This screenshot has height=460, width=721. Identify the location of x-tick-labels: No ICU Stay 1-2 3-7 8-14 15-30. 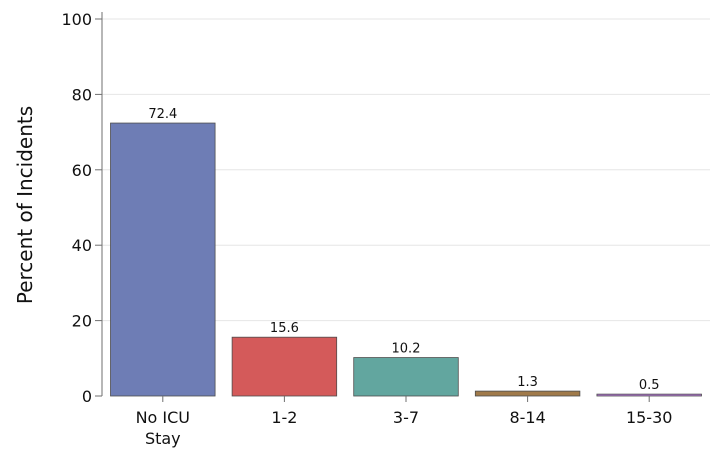
(404, 422).